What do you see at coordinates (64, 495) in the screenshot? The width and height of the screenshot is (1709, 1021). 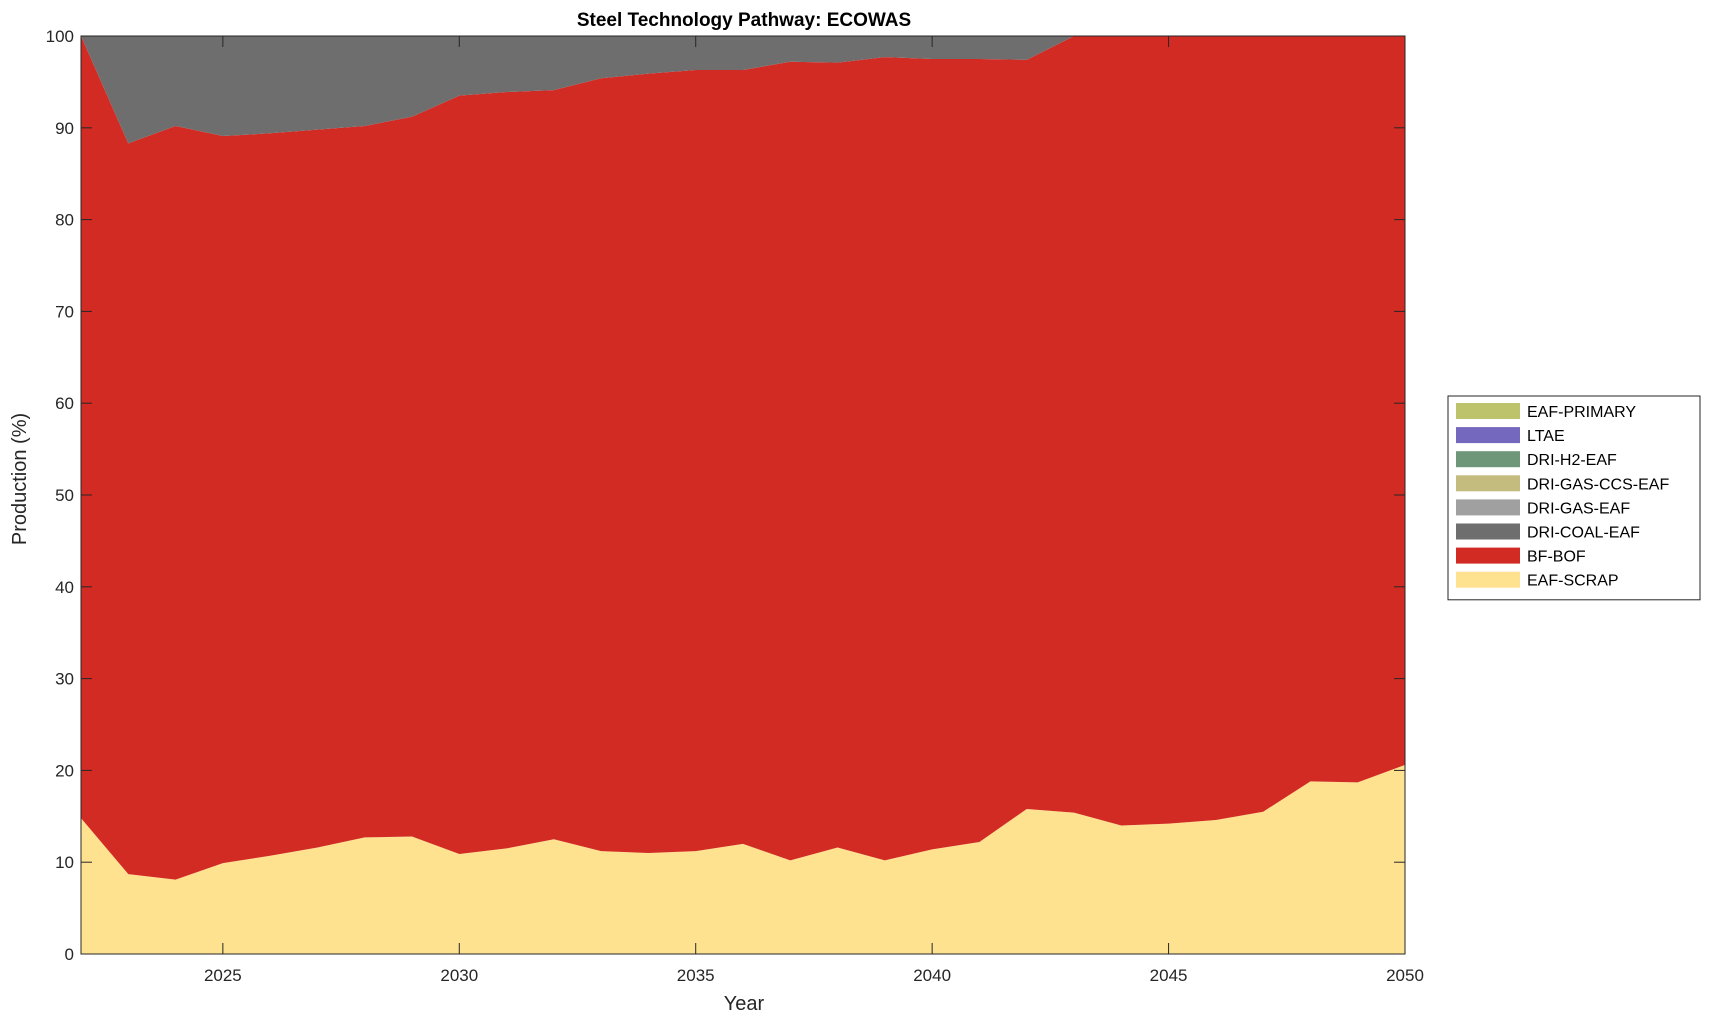 I see `y-tick-label: 50` at bounding box center [64, 495].